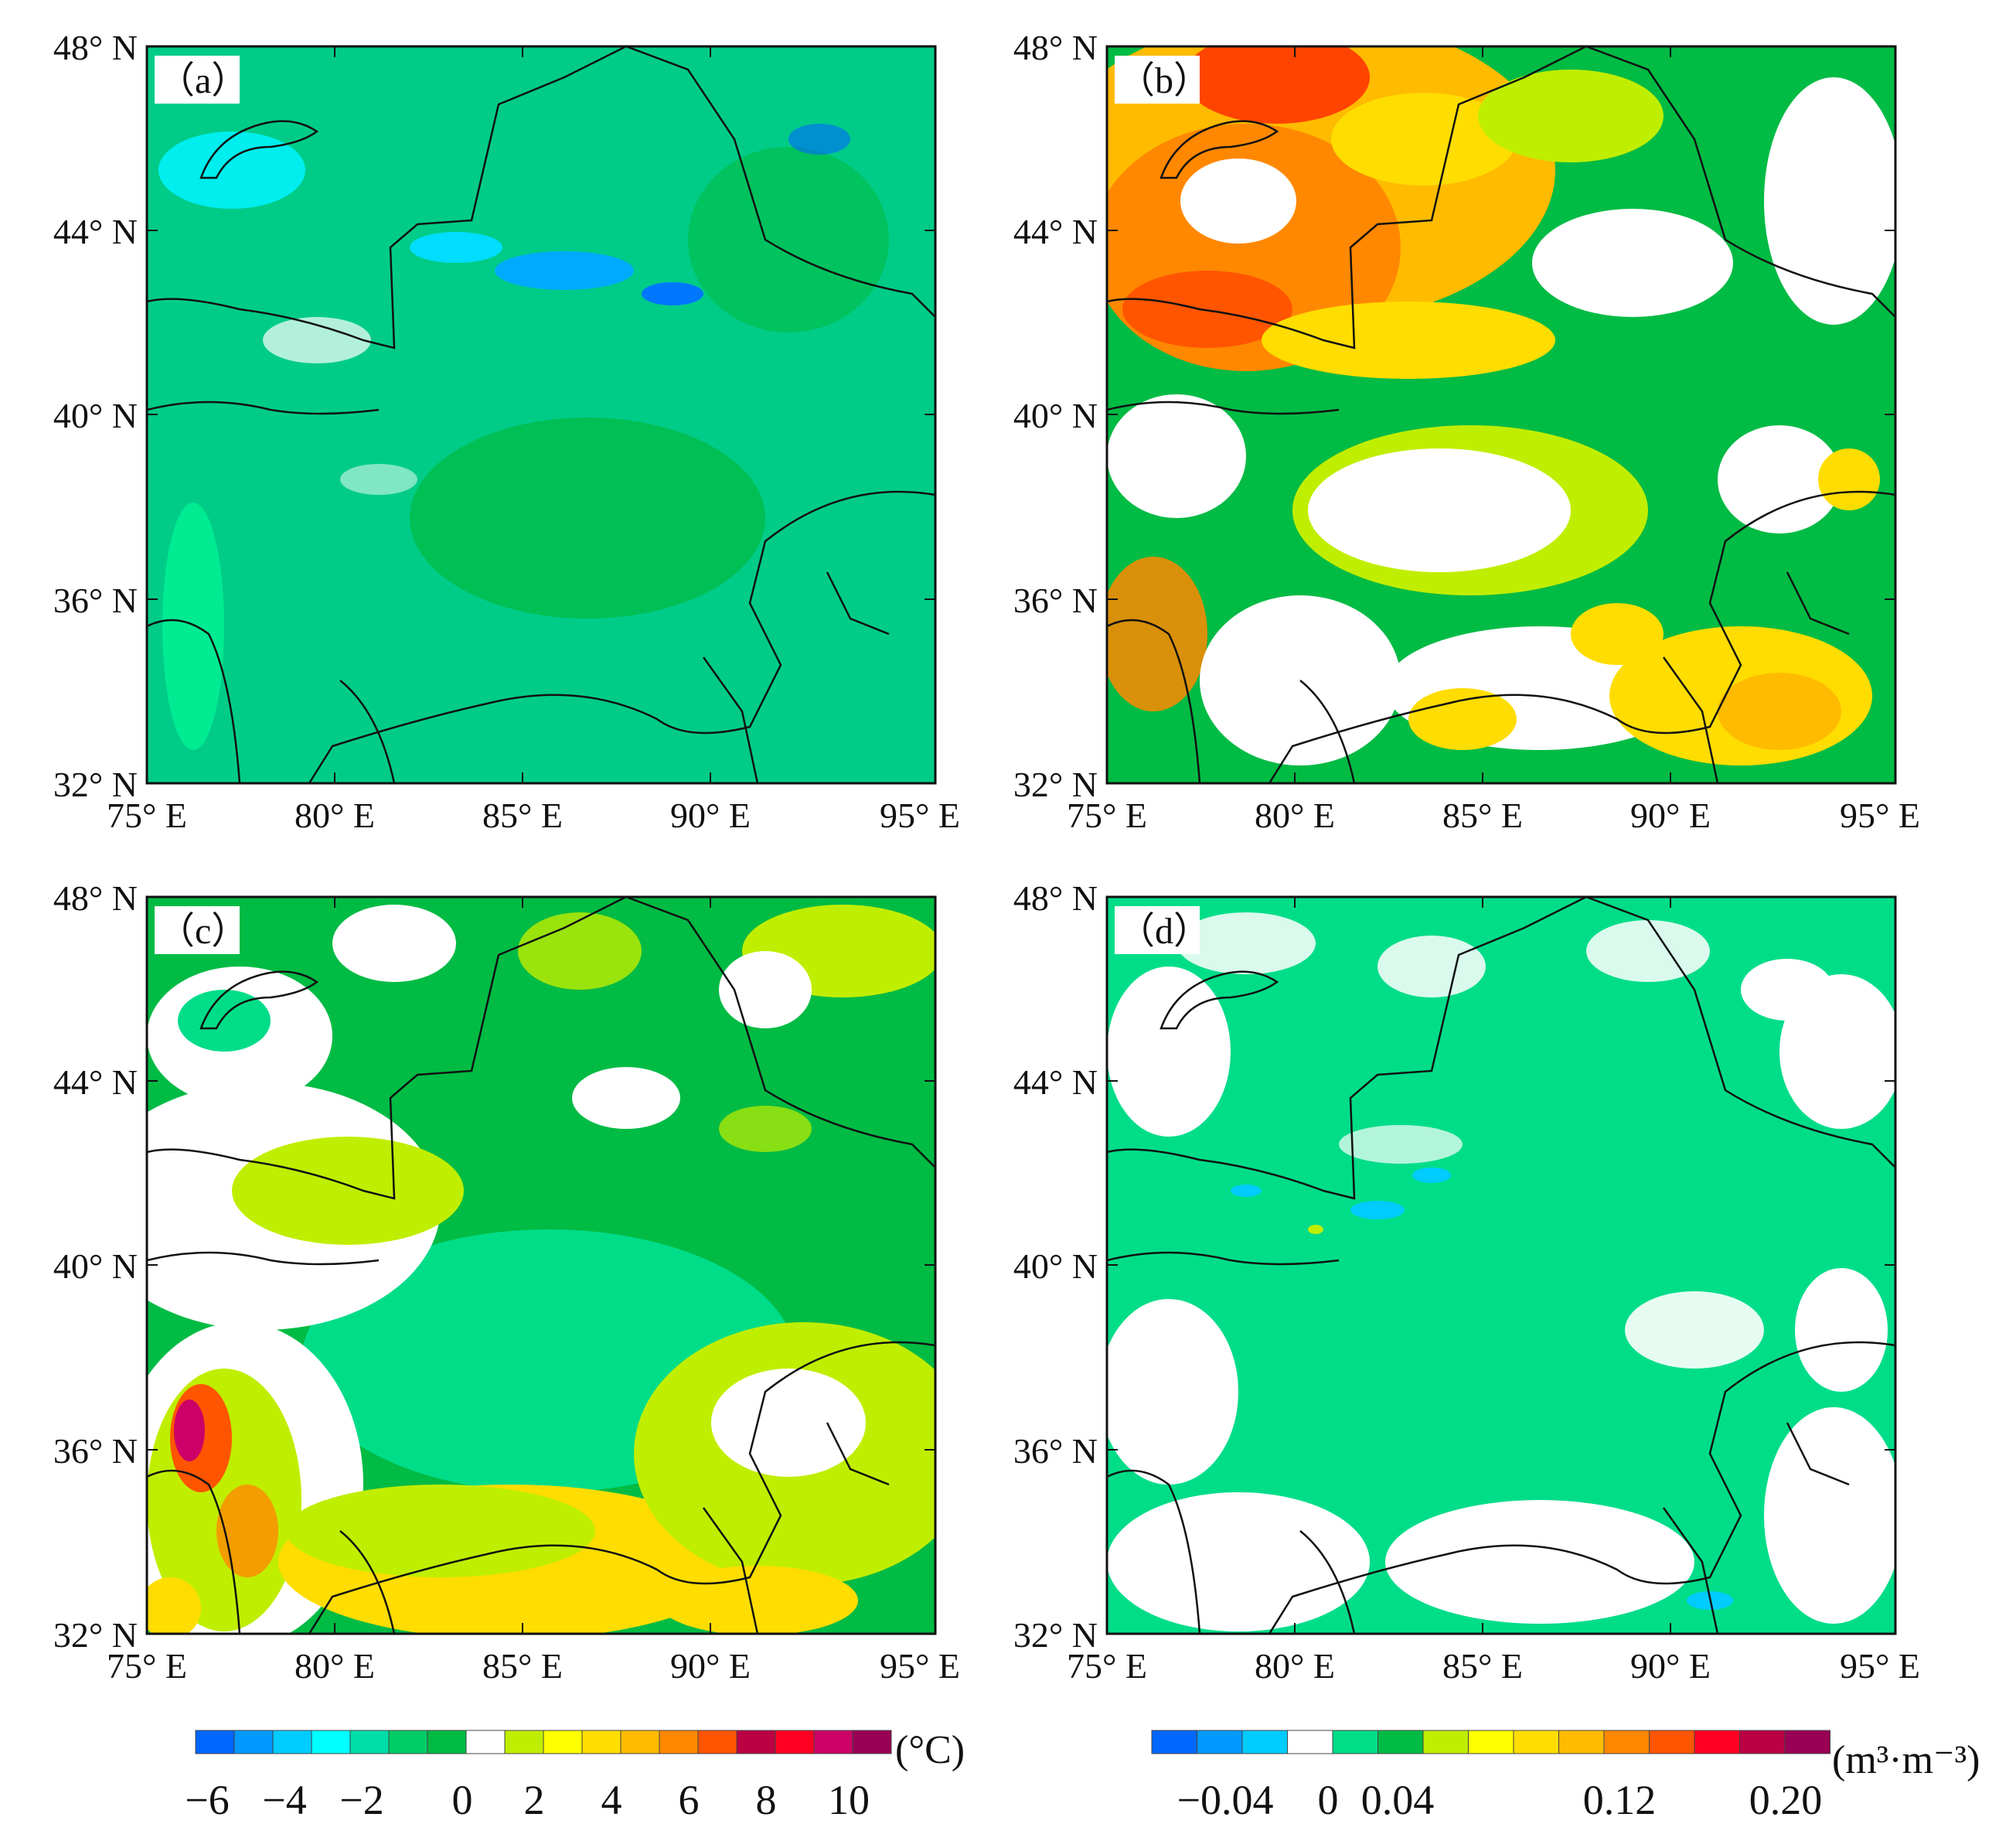 Image resolution: width=2016 pixels, height=1841 pixels. Describe the element at coordinates (284, 1800) in the screenshot. I see `colorbar-label: −4` at that location.